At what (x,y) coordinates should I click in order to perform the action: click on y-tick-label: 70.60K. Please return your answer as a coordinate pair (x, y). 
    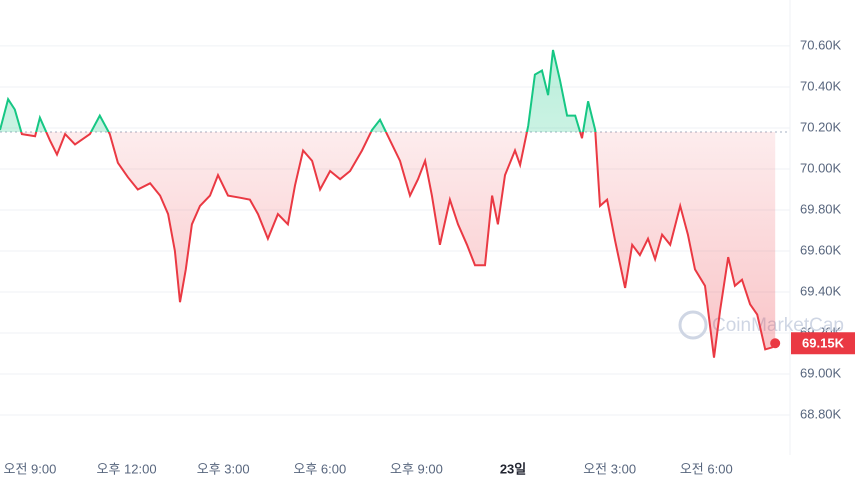
    Looking at the image, I should click on (821, 44).